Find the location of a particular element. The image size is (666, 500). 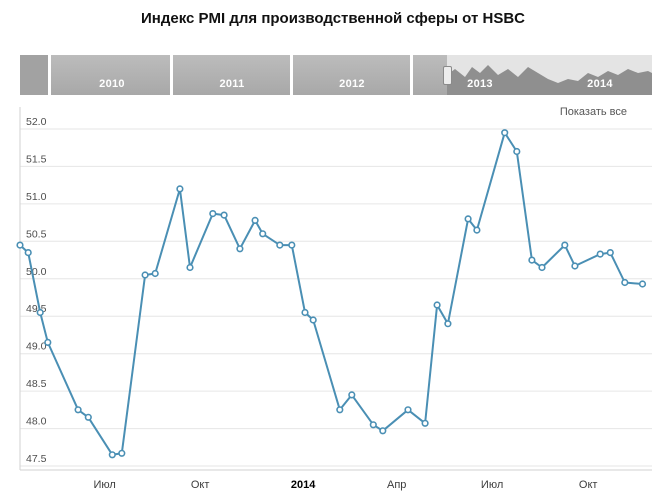

navigator-mask-region is located at coordinates (233, 75).